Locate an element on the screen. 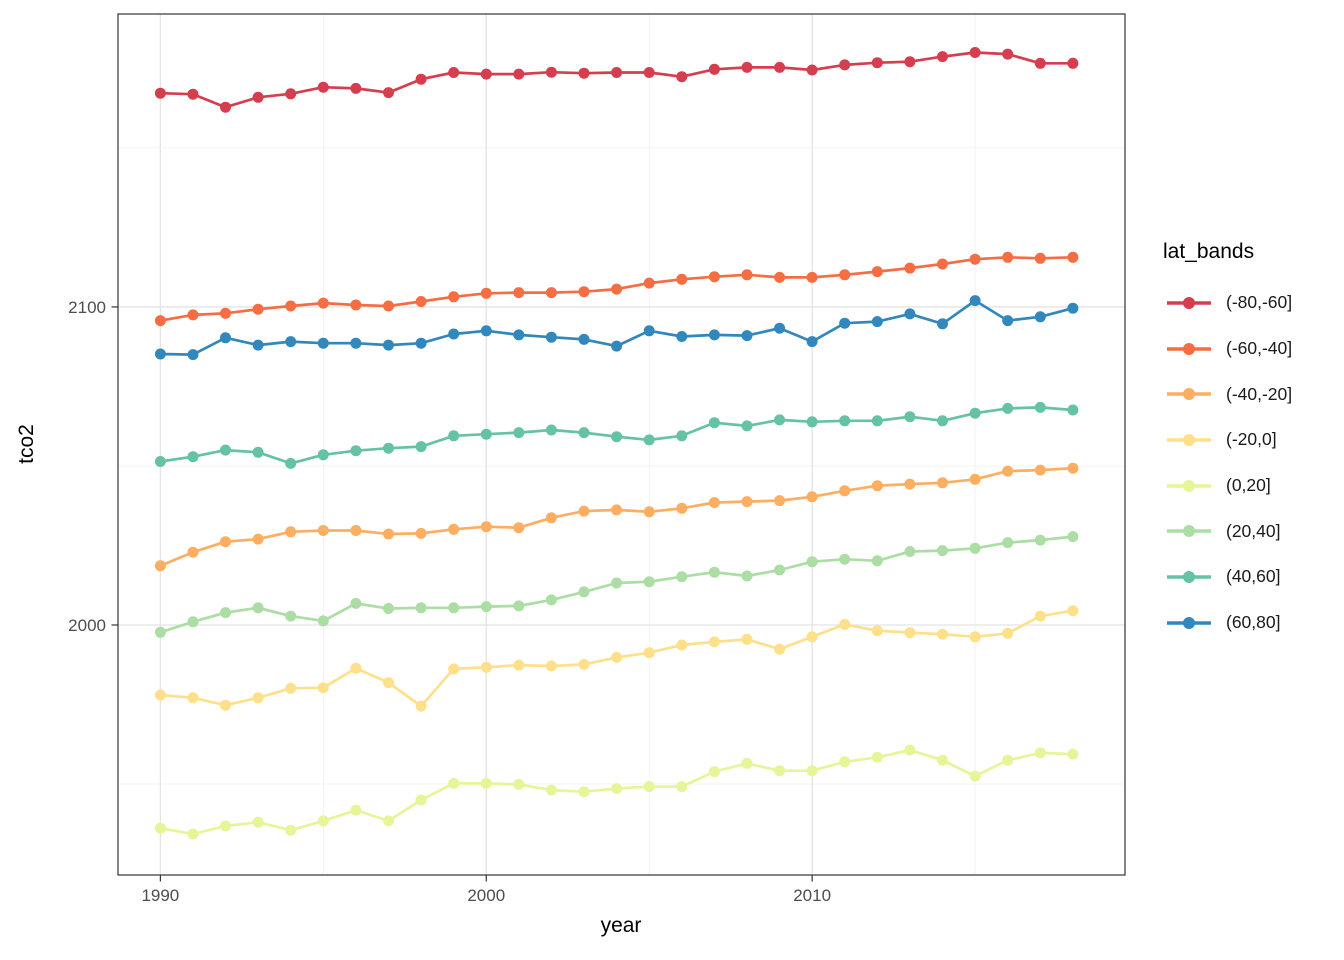 The height and width of the screenshot is (960, 1344). legend-title: lat_bands is located at coordinates (1209, 251).